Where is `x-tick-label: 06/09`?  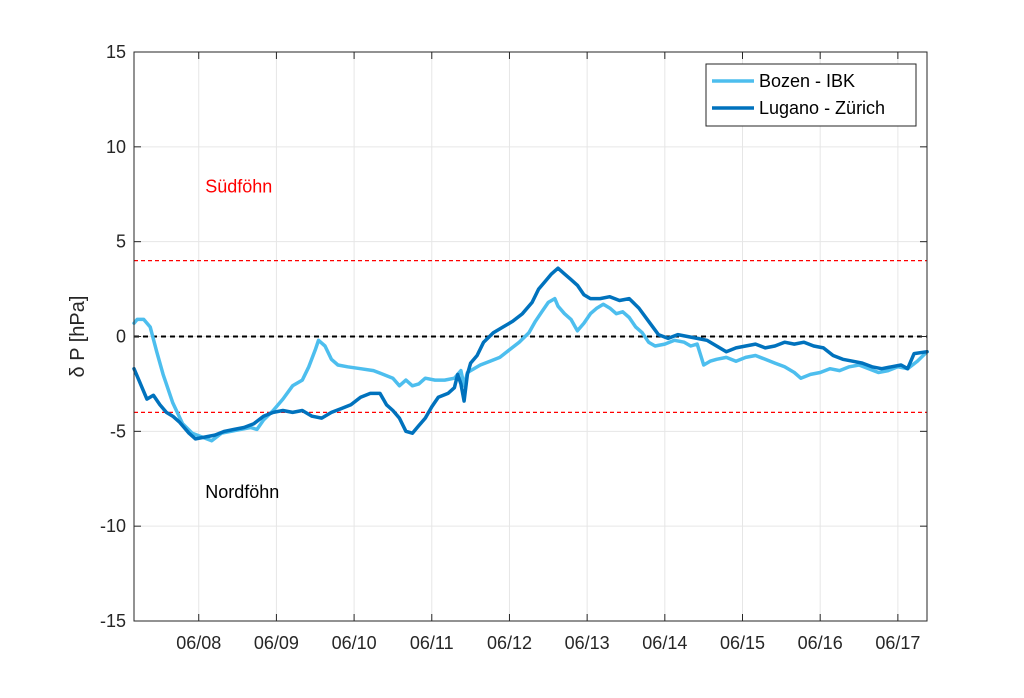
x-tick-label: 06/09 is located at coordinates (276, 643).